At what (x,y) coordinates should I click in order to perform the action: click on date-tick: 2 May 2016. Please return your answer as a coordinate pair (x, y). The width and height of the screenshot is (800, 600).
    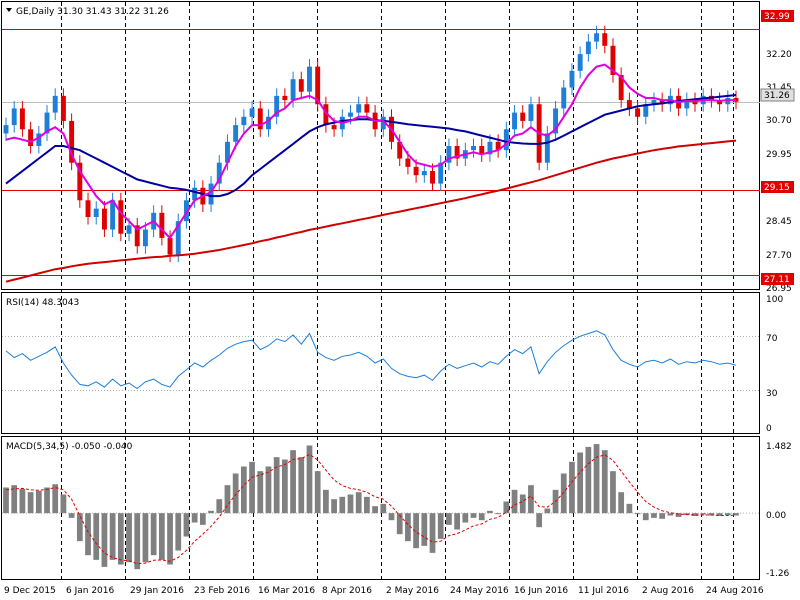
    Looking at the image, I should click on (412, 591).